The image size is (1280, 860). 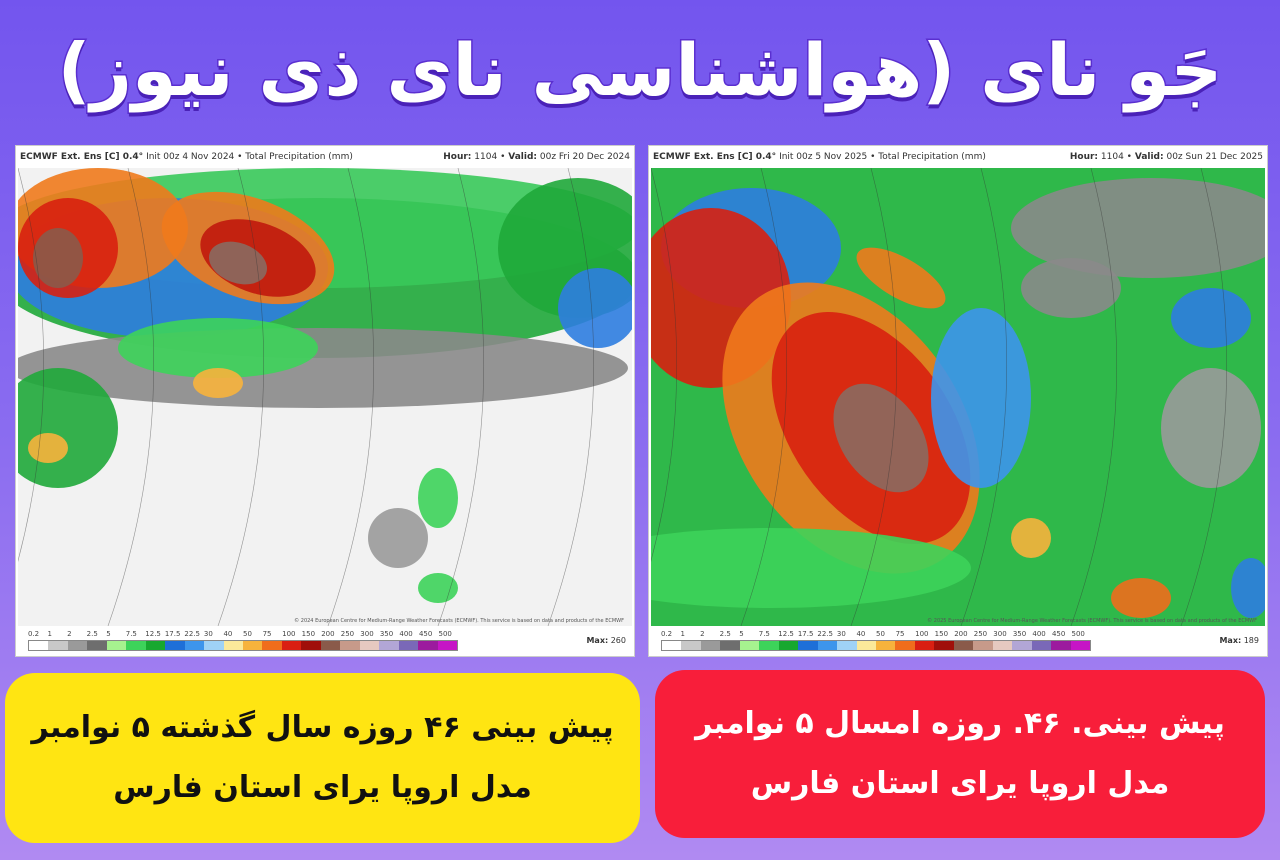 What do you see at coordinates (980, 634) in the screenshot?
I see `colorbar-tick: 250` at bounding box center [980, 634].